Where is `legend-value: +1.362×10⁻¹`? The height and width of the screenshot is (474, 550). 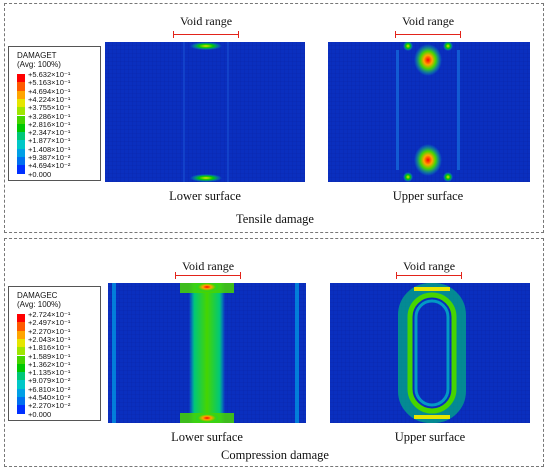
legend-value: +1.362×10⁻¹ is located at coordinates (49, 364).